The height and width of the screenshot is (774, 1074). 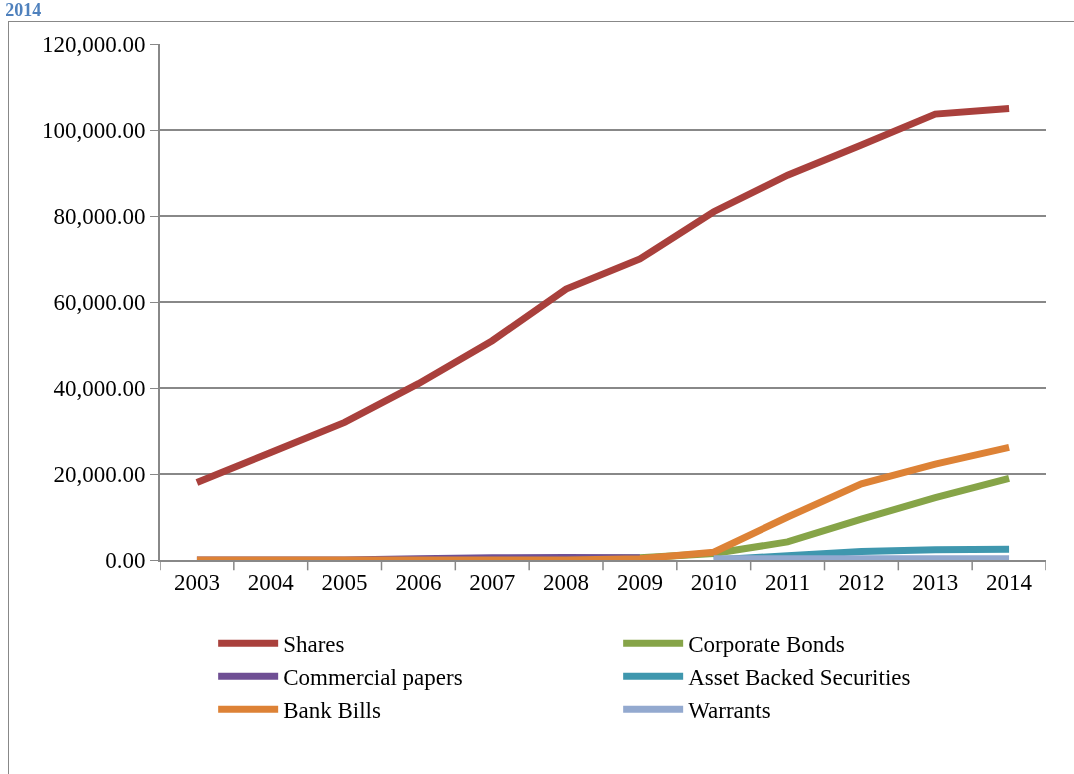 I want to click on y-tick-label: 20,000.00, so click(x=99, y=475).